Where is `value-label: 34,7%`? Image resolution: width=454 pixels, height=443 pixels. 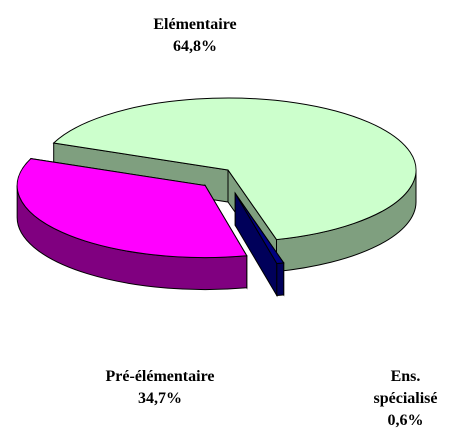 value-label: 34,7% is located at coordinates (160, 398).